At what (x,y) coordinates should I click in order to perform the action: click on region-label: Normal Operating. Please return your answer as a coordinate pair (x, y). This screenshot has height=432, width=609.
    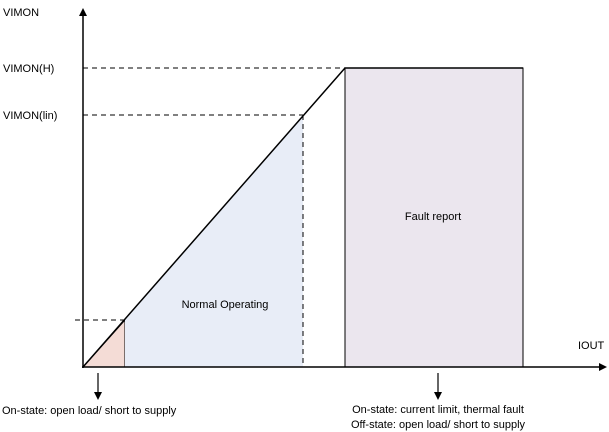
    Looking at the image, I should click on (225, 305).